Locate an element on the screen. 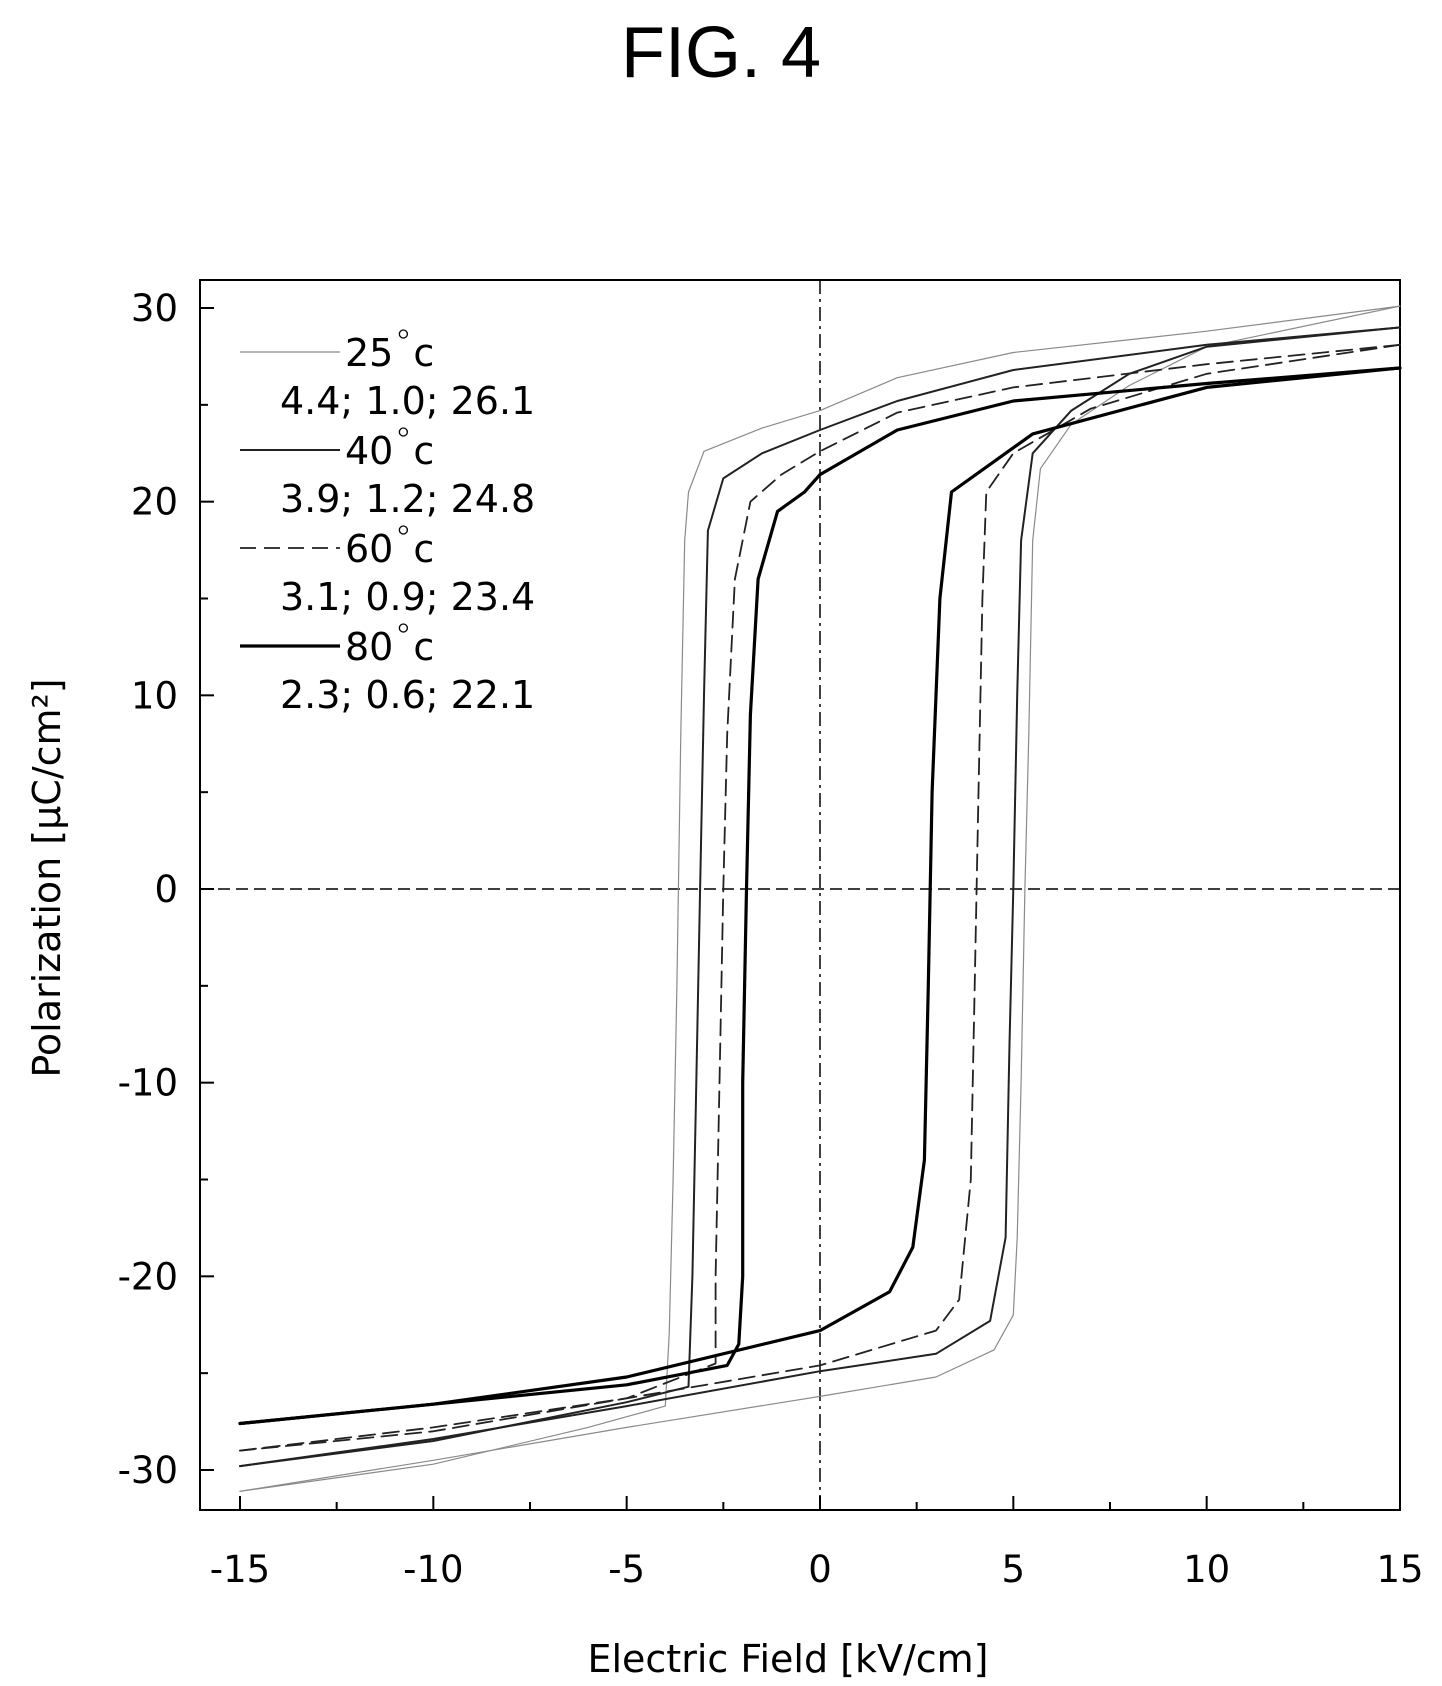 The image size is (1442, 1686). y-tick-label: 30 is located at coordinates (154, 308).